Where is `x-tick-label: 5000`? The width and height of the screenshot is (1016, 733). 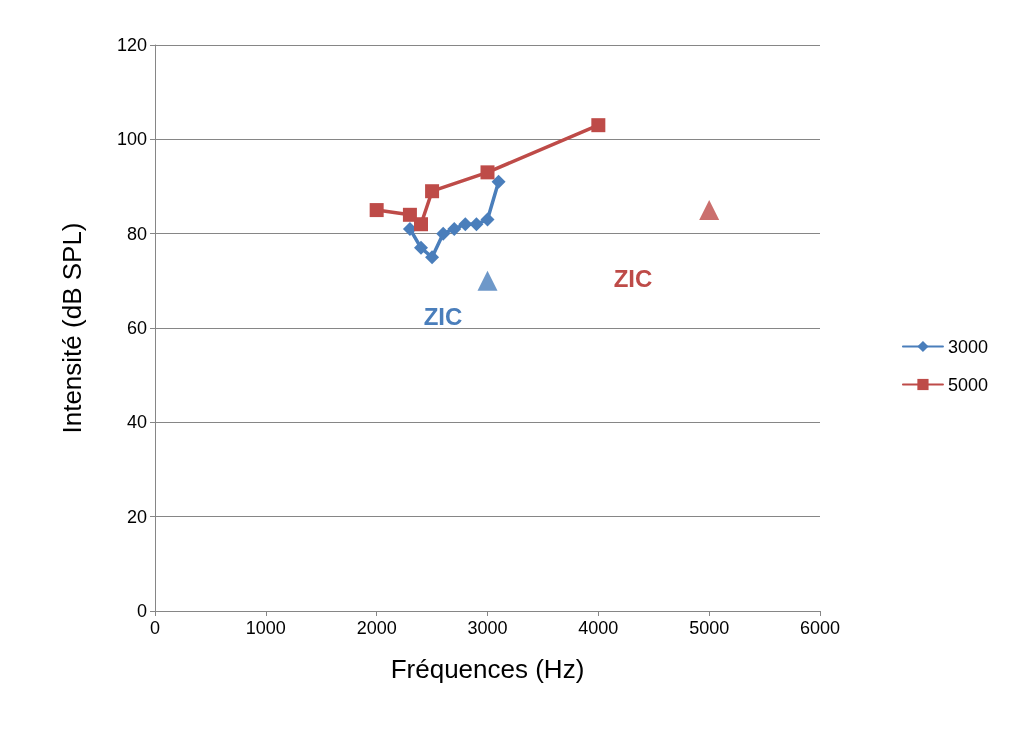 x-tick-label: 5000 is located at coordinates (709, 628).